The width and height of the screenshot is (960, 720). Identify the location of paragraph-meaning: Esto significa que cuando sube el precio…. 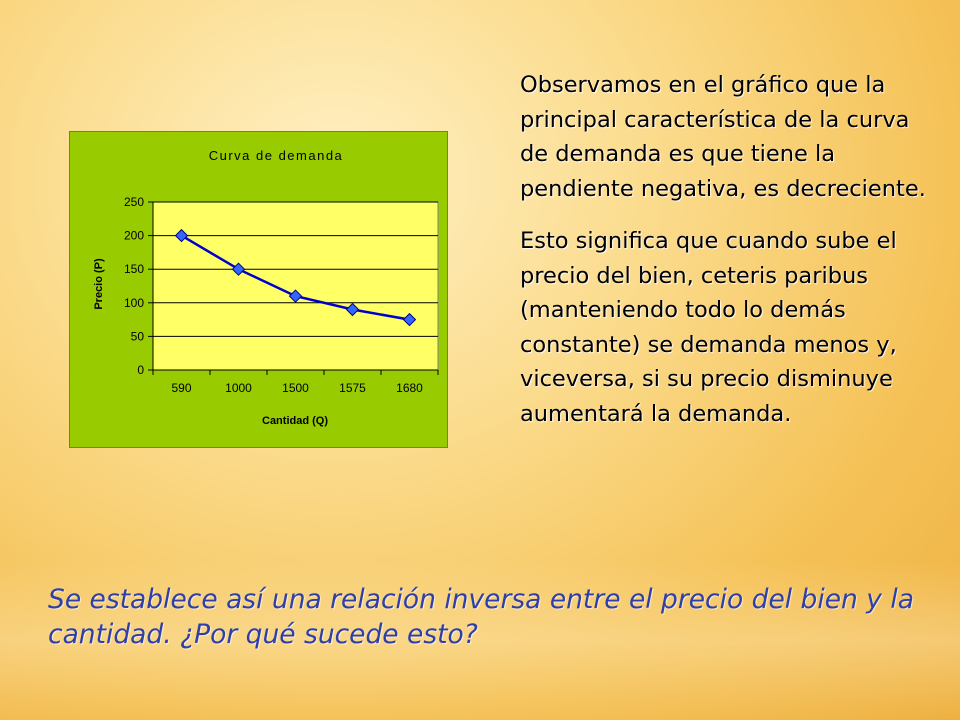
(708, 327).